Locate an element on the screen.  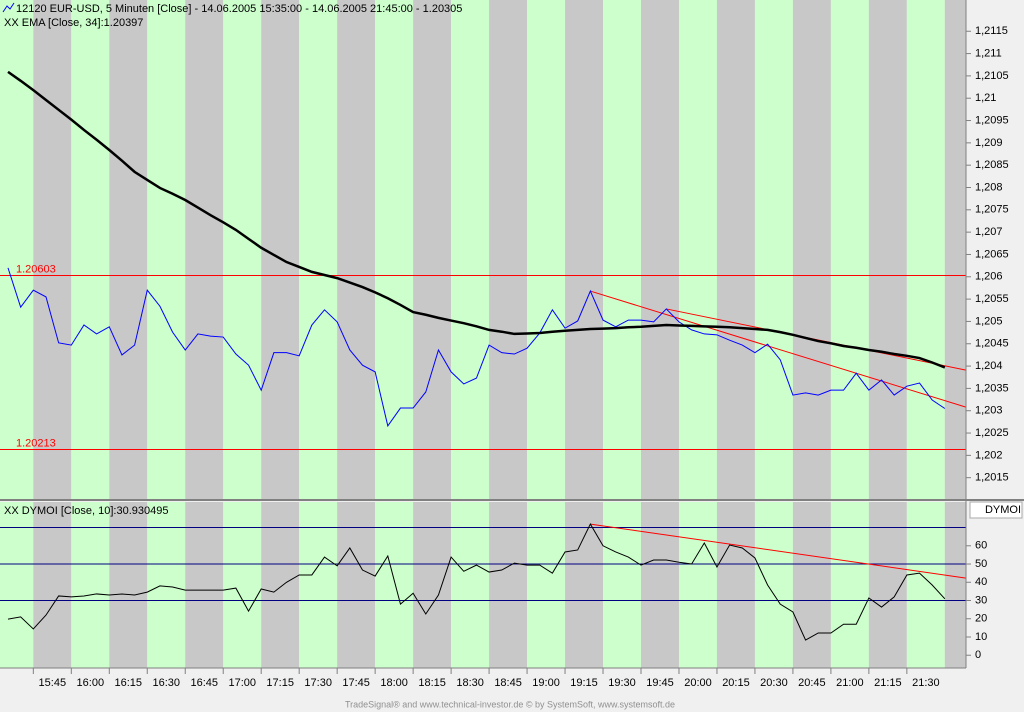
x-tick-label: 20:30 is located at coordinates (774, 683).